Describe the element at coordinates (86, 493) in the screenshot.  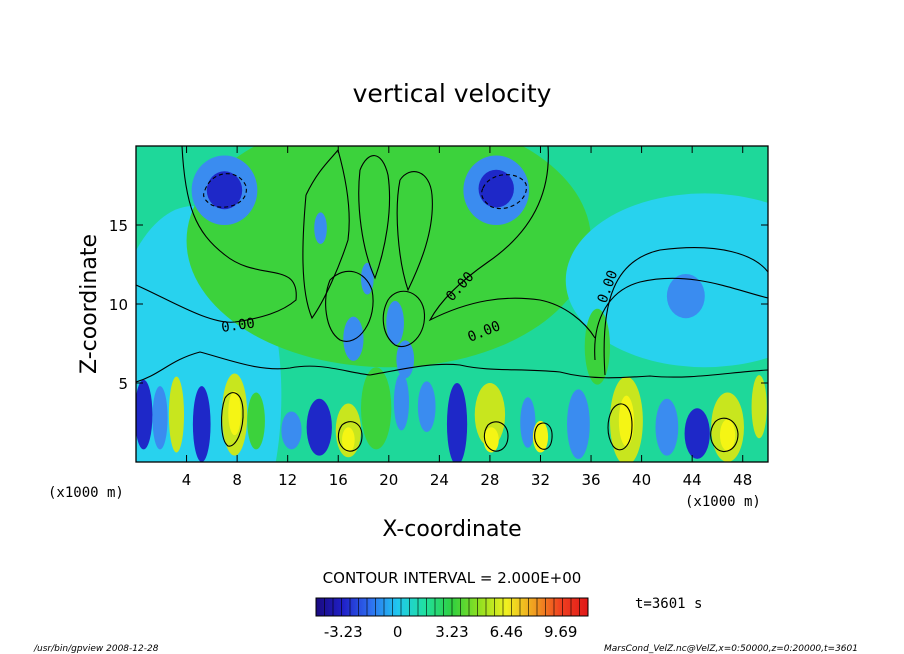
I see `x-unit-label: (x1000 m)` at that location.